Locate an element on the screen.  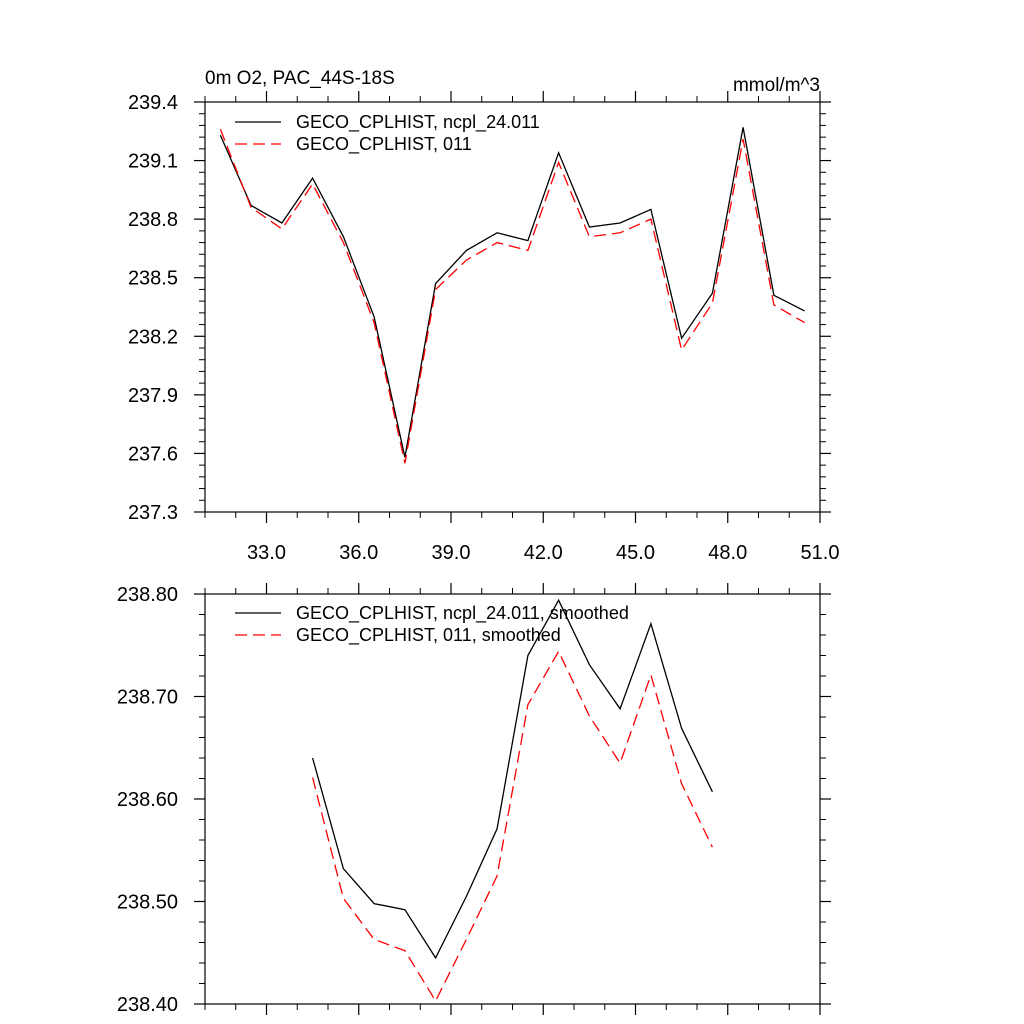
y-tick-label: 238.50 is located at coordinates (147, 903).